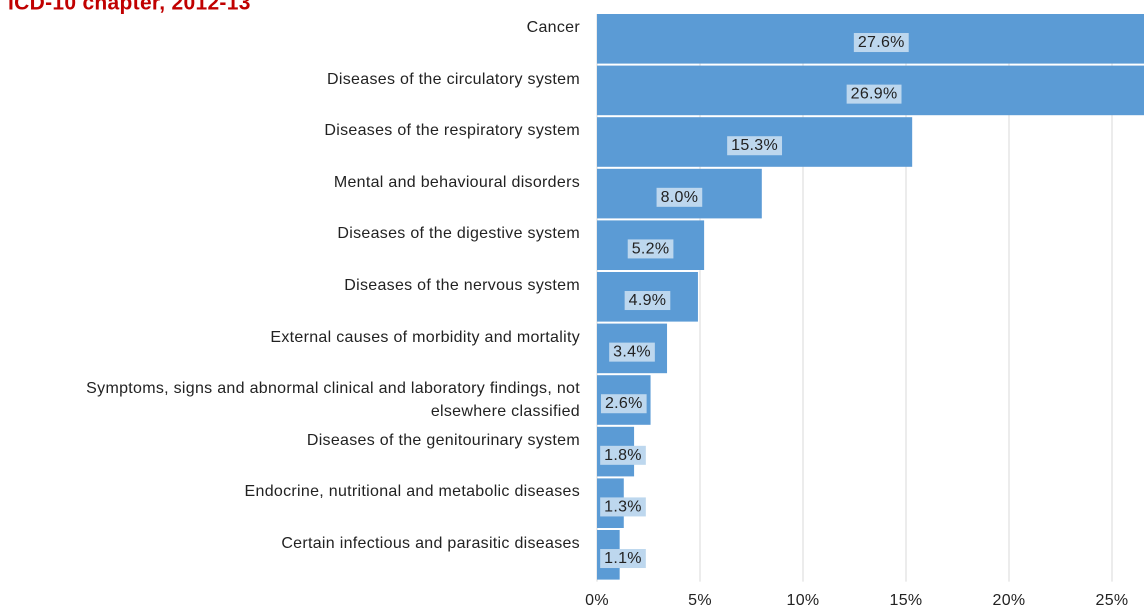 This screenshot has width=1144, height=607. What do you see at coordinates (700, 599) in the screenshot?
I see `x-tick-label: 5%` at bounding box center [700, 599].